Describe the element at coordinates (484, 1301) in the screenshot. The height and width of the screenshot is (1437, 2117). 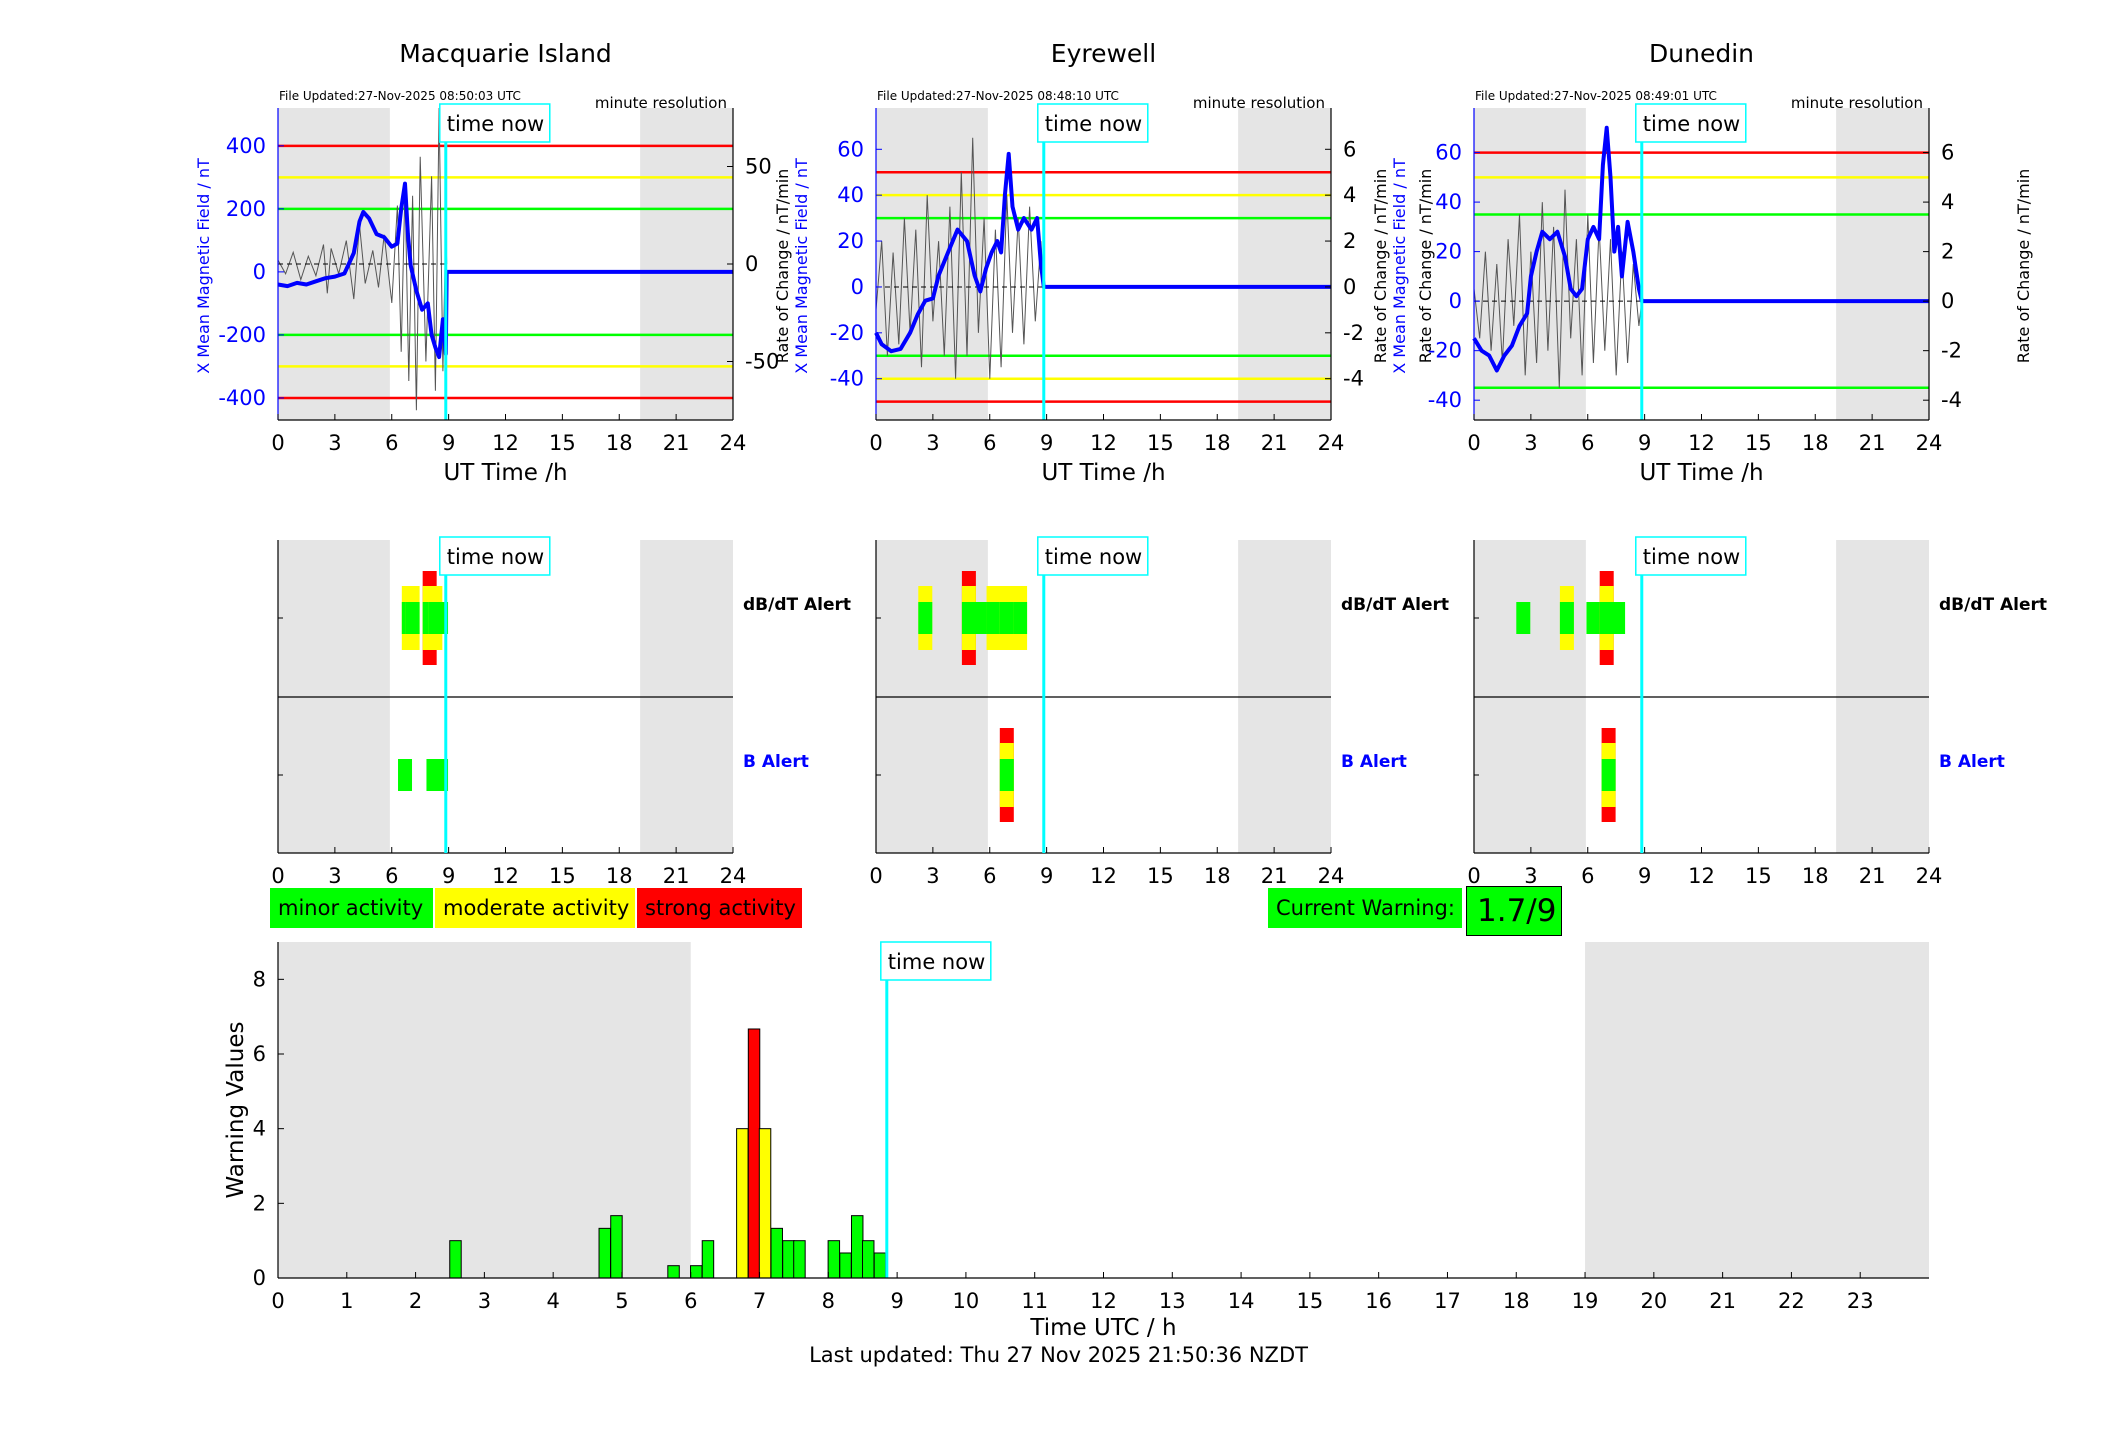
I see `warning-chart-x-tick-label: 3` at that location.